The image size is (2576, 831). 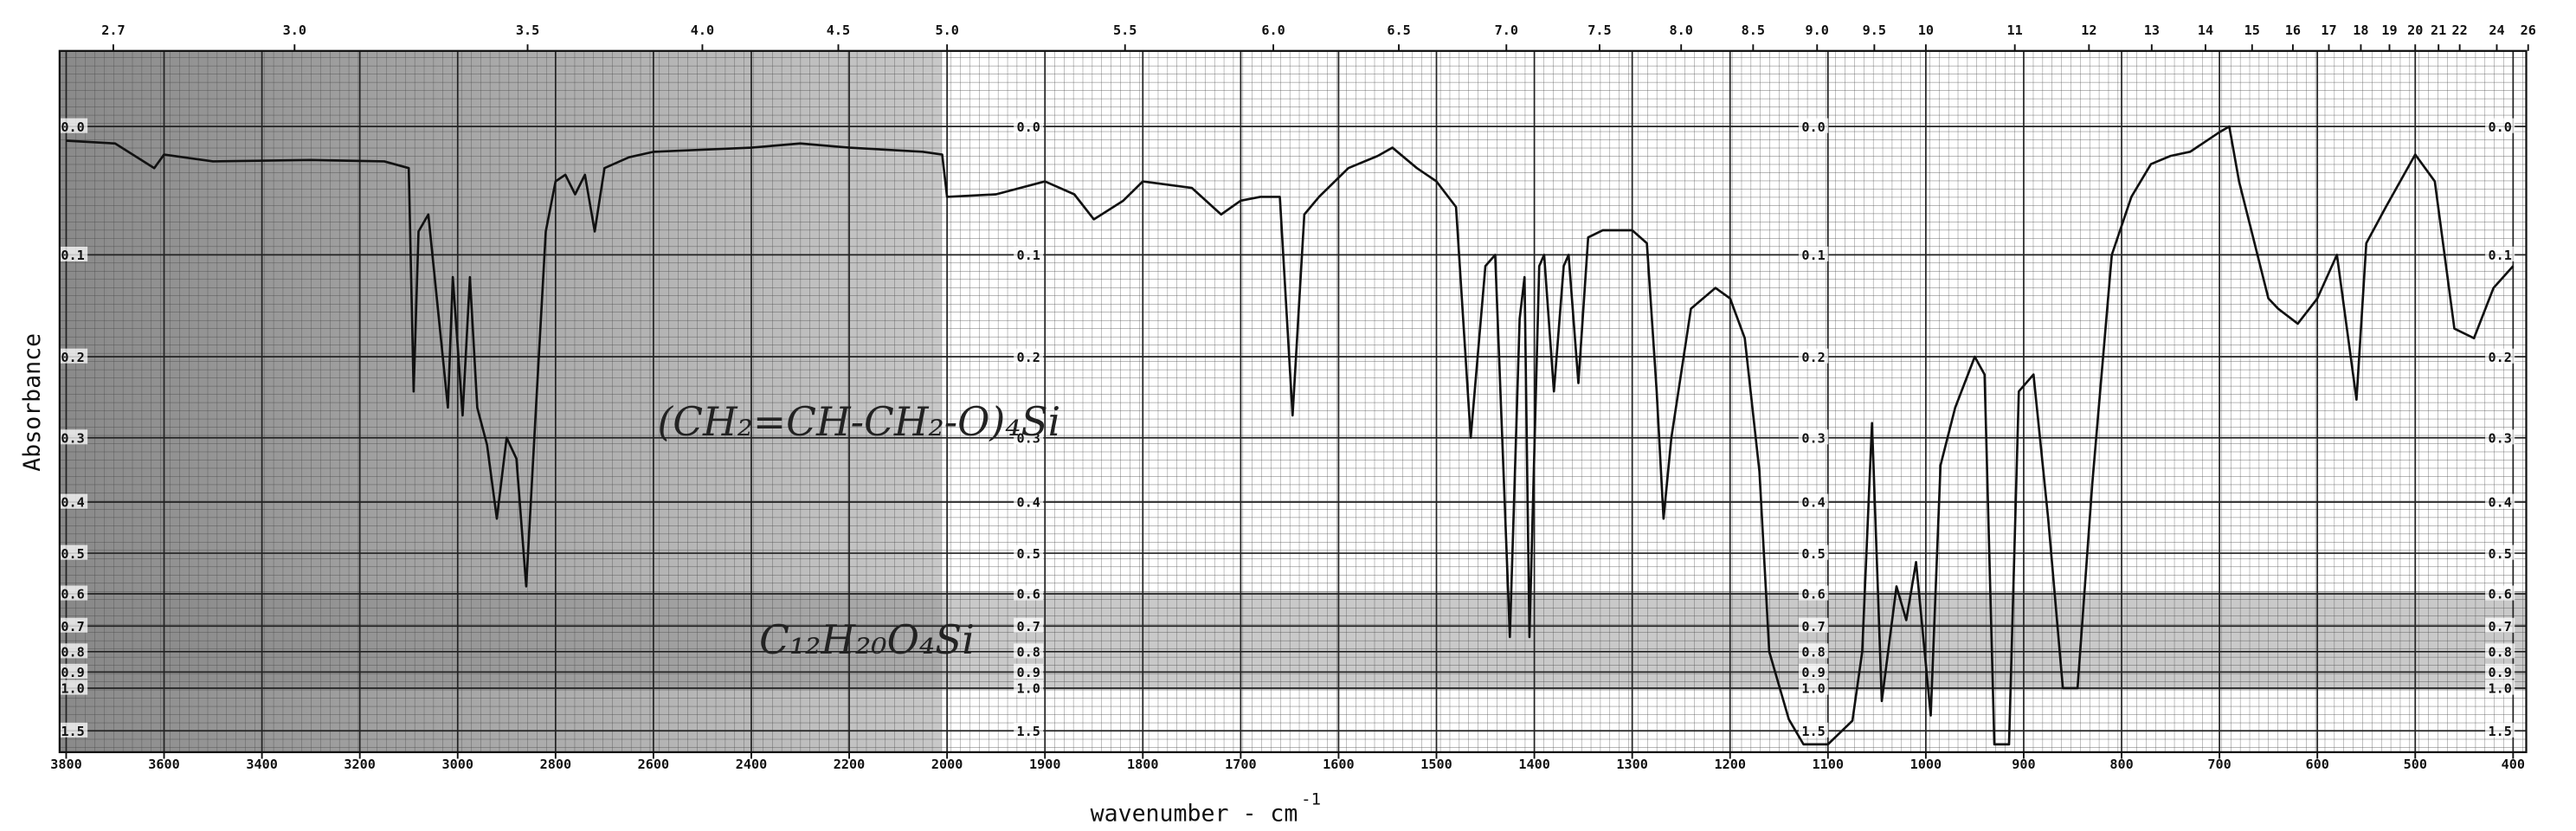 I want to click on annotation: C₁₂H₂₀O₄Si, so click(x=867, y=640).